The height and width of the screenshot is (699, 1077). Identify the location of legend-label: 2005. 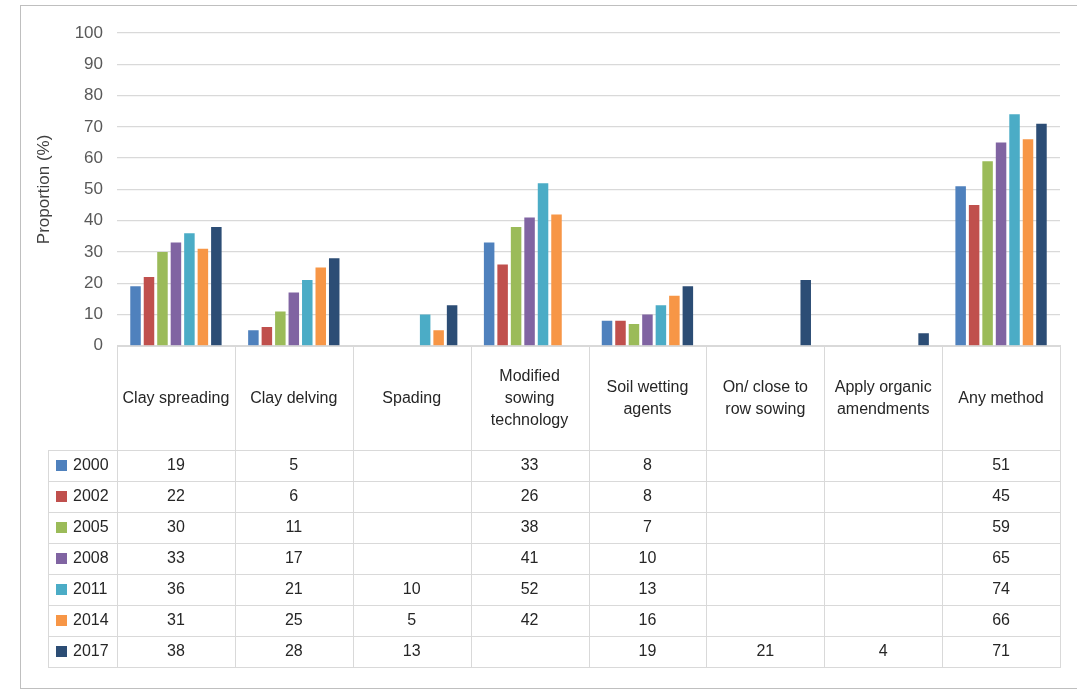
(91, 527).